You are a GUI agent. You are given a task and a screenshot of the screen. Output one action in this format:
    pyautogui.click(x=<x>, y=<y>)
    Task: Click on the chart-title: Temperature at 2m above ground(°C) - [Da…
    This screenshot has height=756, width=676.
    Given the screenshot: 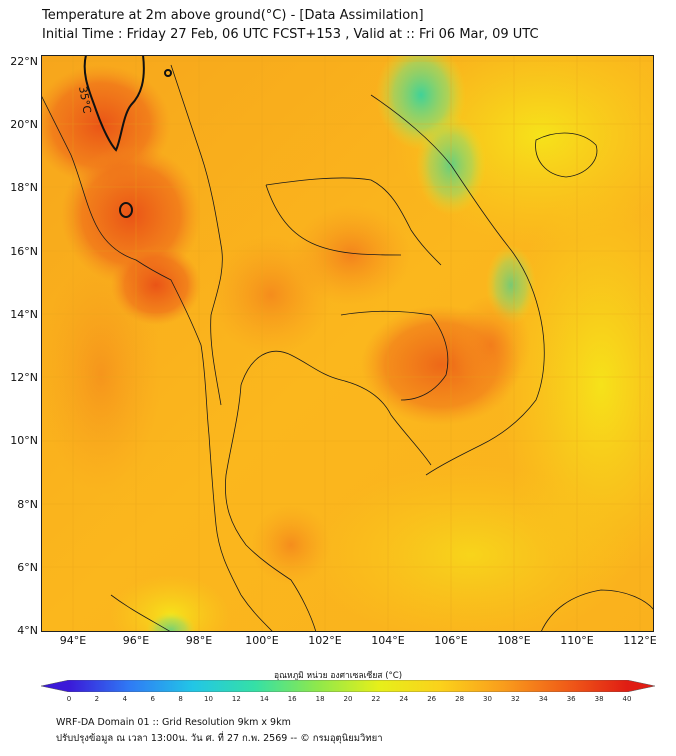 What is the action you would take?
    pyautogui.click(x=233, y=15)
    